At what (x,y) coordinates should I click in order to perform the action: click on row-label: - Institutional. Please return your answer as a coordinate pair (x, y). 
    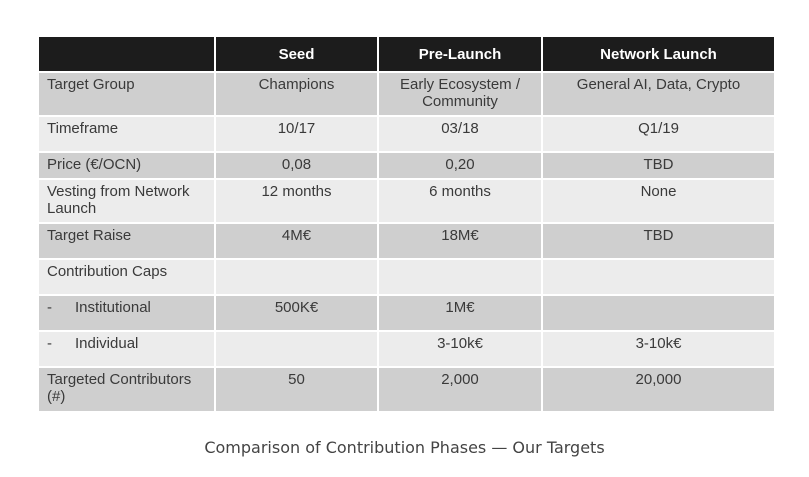
    Looking at the image, I should click on (127, 312).